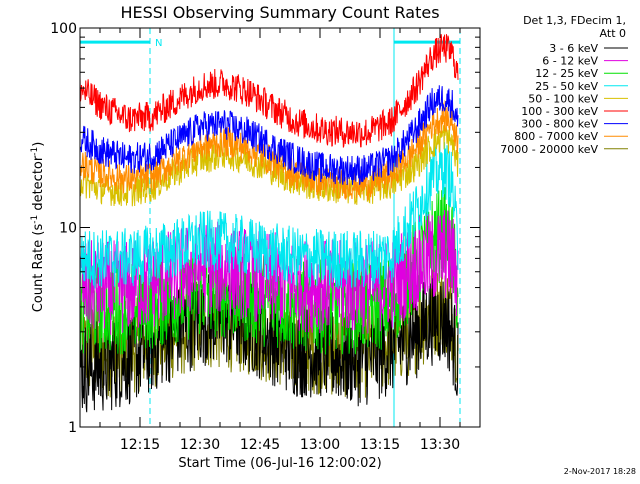  I want to click on x-tick-label: 12:45, so click(260, 445).